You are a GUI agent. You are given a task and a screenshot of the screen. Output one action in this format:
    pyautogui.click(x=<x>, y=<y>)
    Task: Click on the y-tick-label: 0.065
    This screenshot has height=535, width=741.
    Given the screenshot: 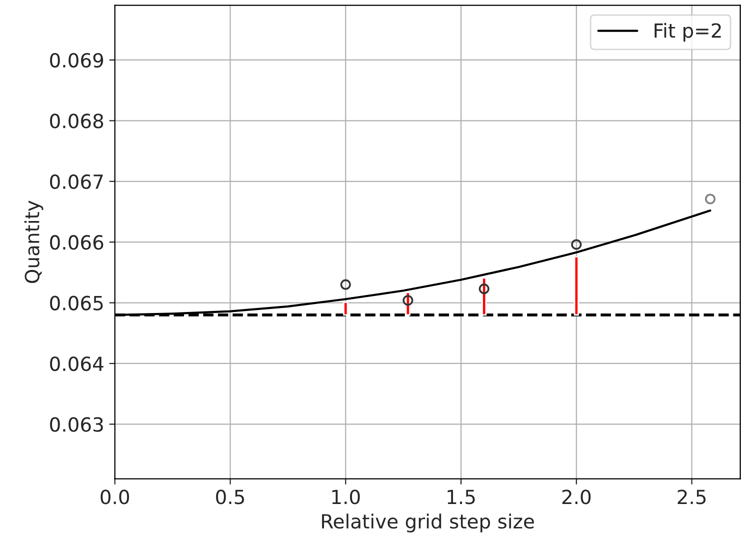 What is the action you would take?
    pyautogui.click(x=76, y=303)
    